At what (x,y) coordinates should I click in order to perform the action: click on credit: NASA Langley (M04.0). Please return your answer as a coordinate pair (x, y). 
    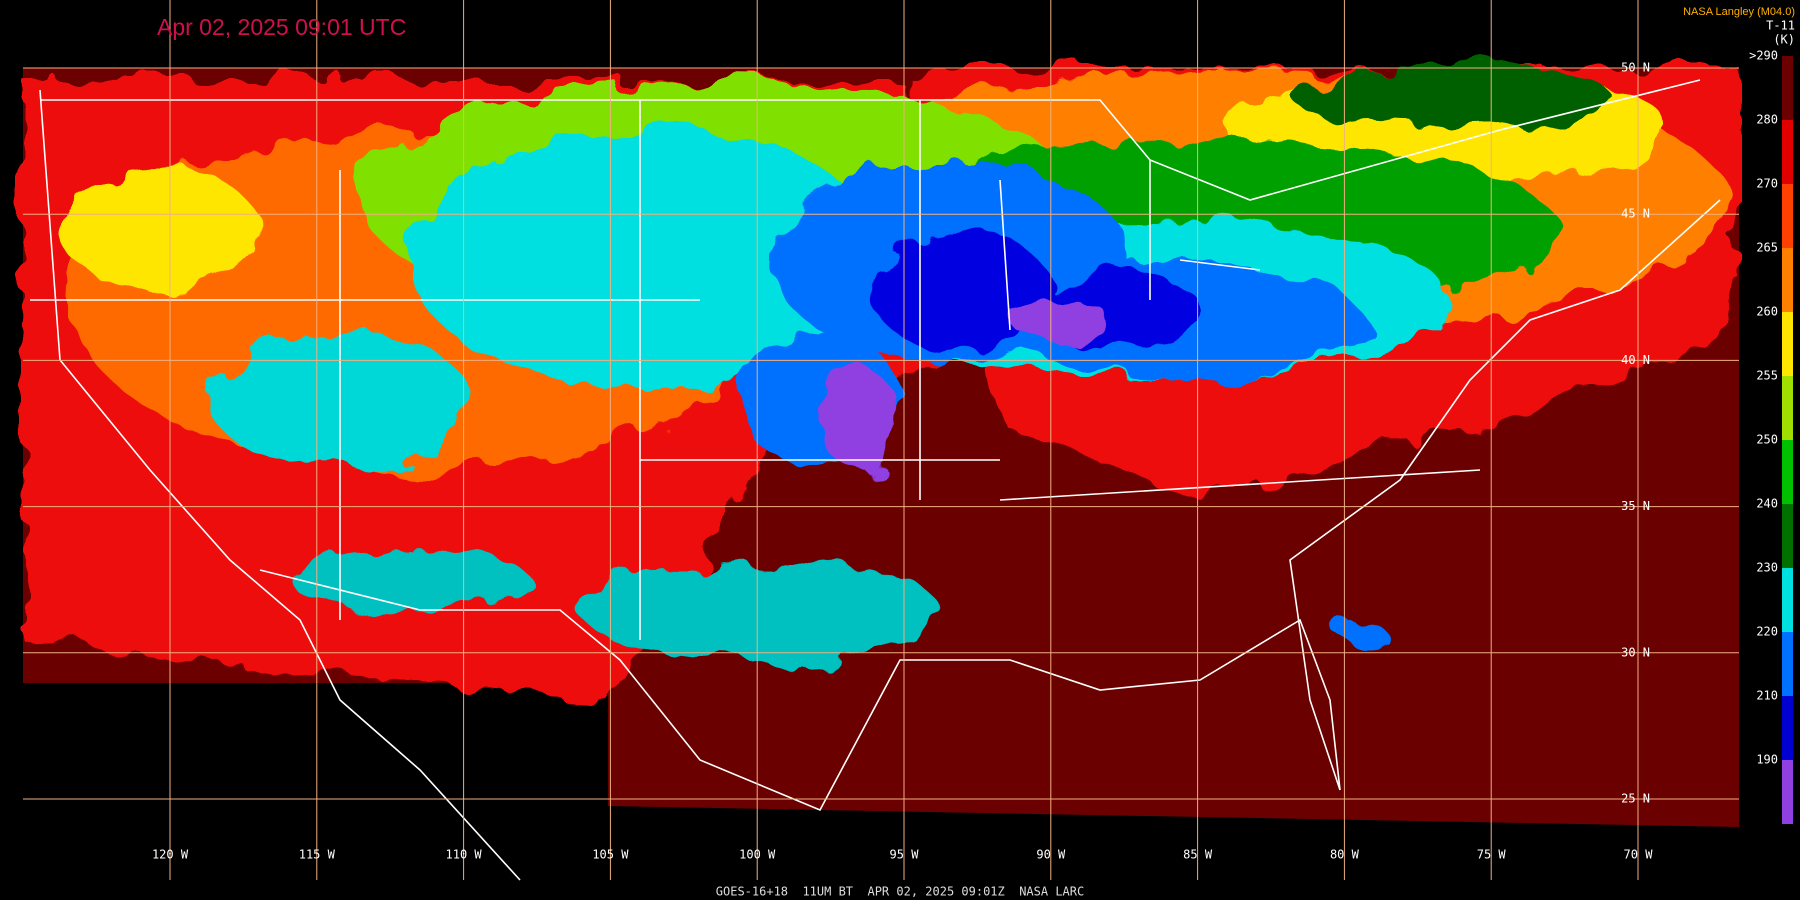
    Looking at the image, I should click on (1739, 12).